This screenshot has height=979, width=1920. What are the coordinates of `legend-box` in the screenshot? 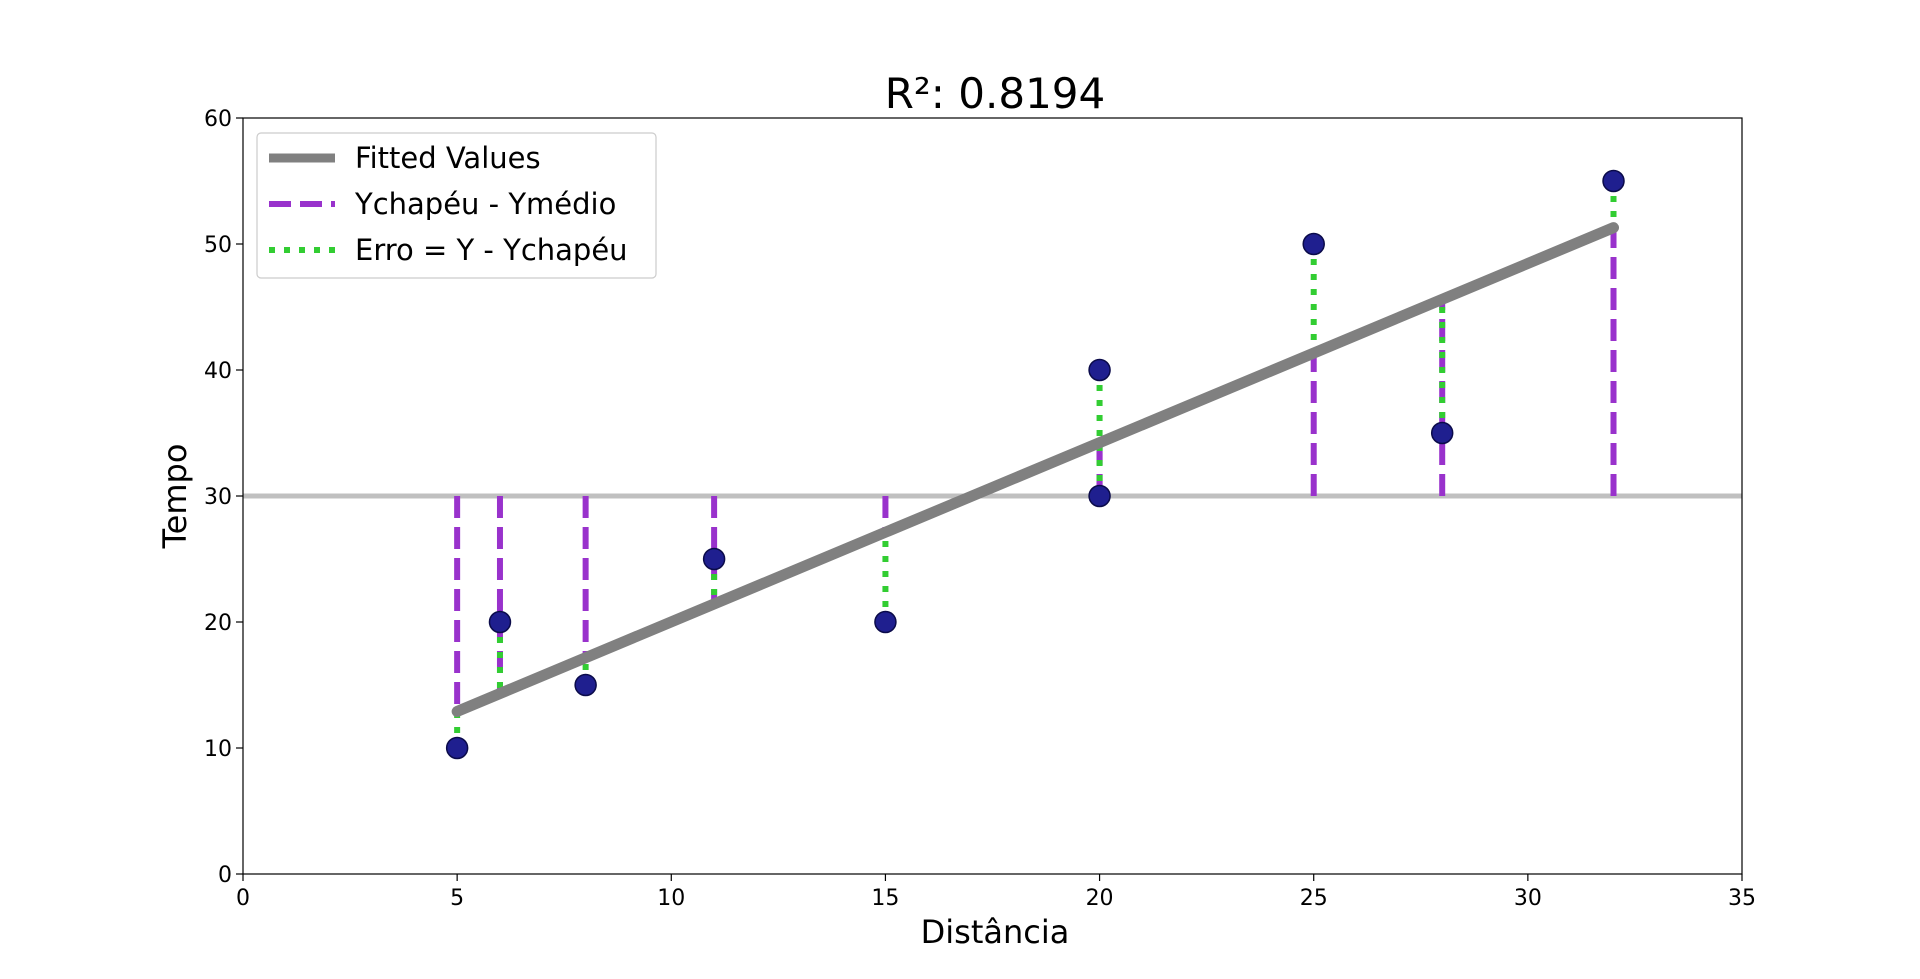 It's located at (456, 205).